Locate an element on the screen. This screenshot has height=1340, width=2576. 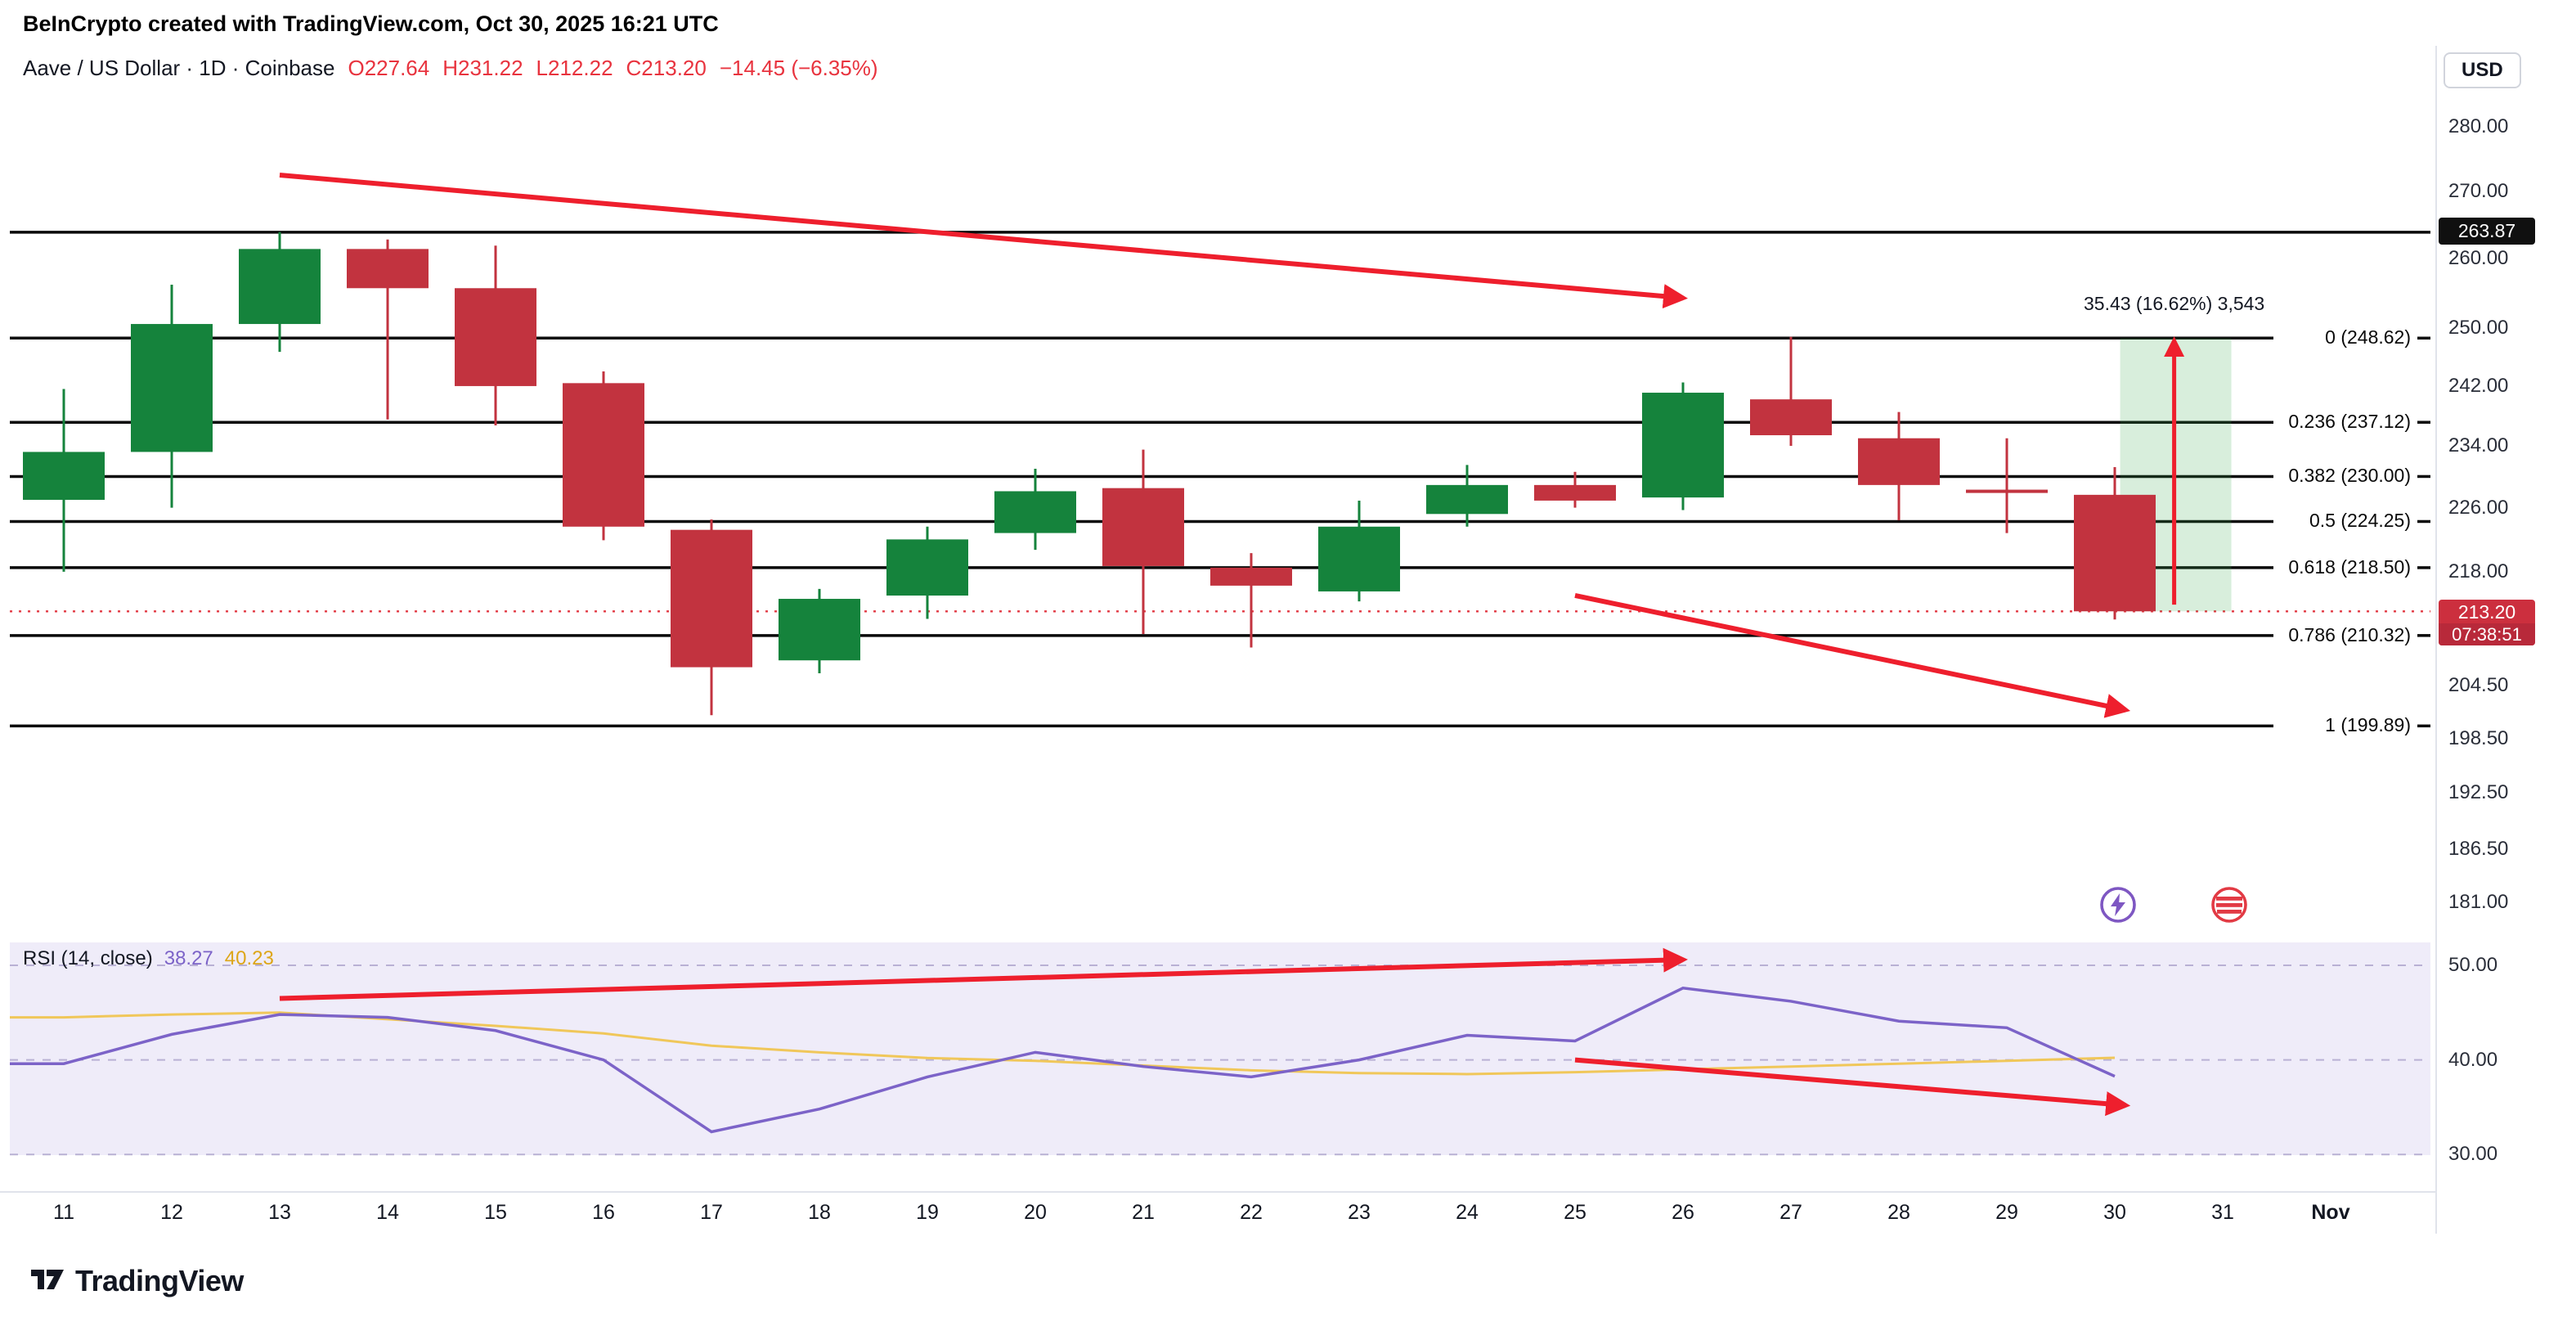
flag-marker-icon is located at coordinates (2229, 907).